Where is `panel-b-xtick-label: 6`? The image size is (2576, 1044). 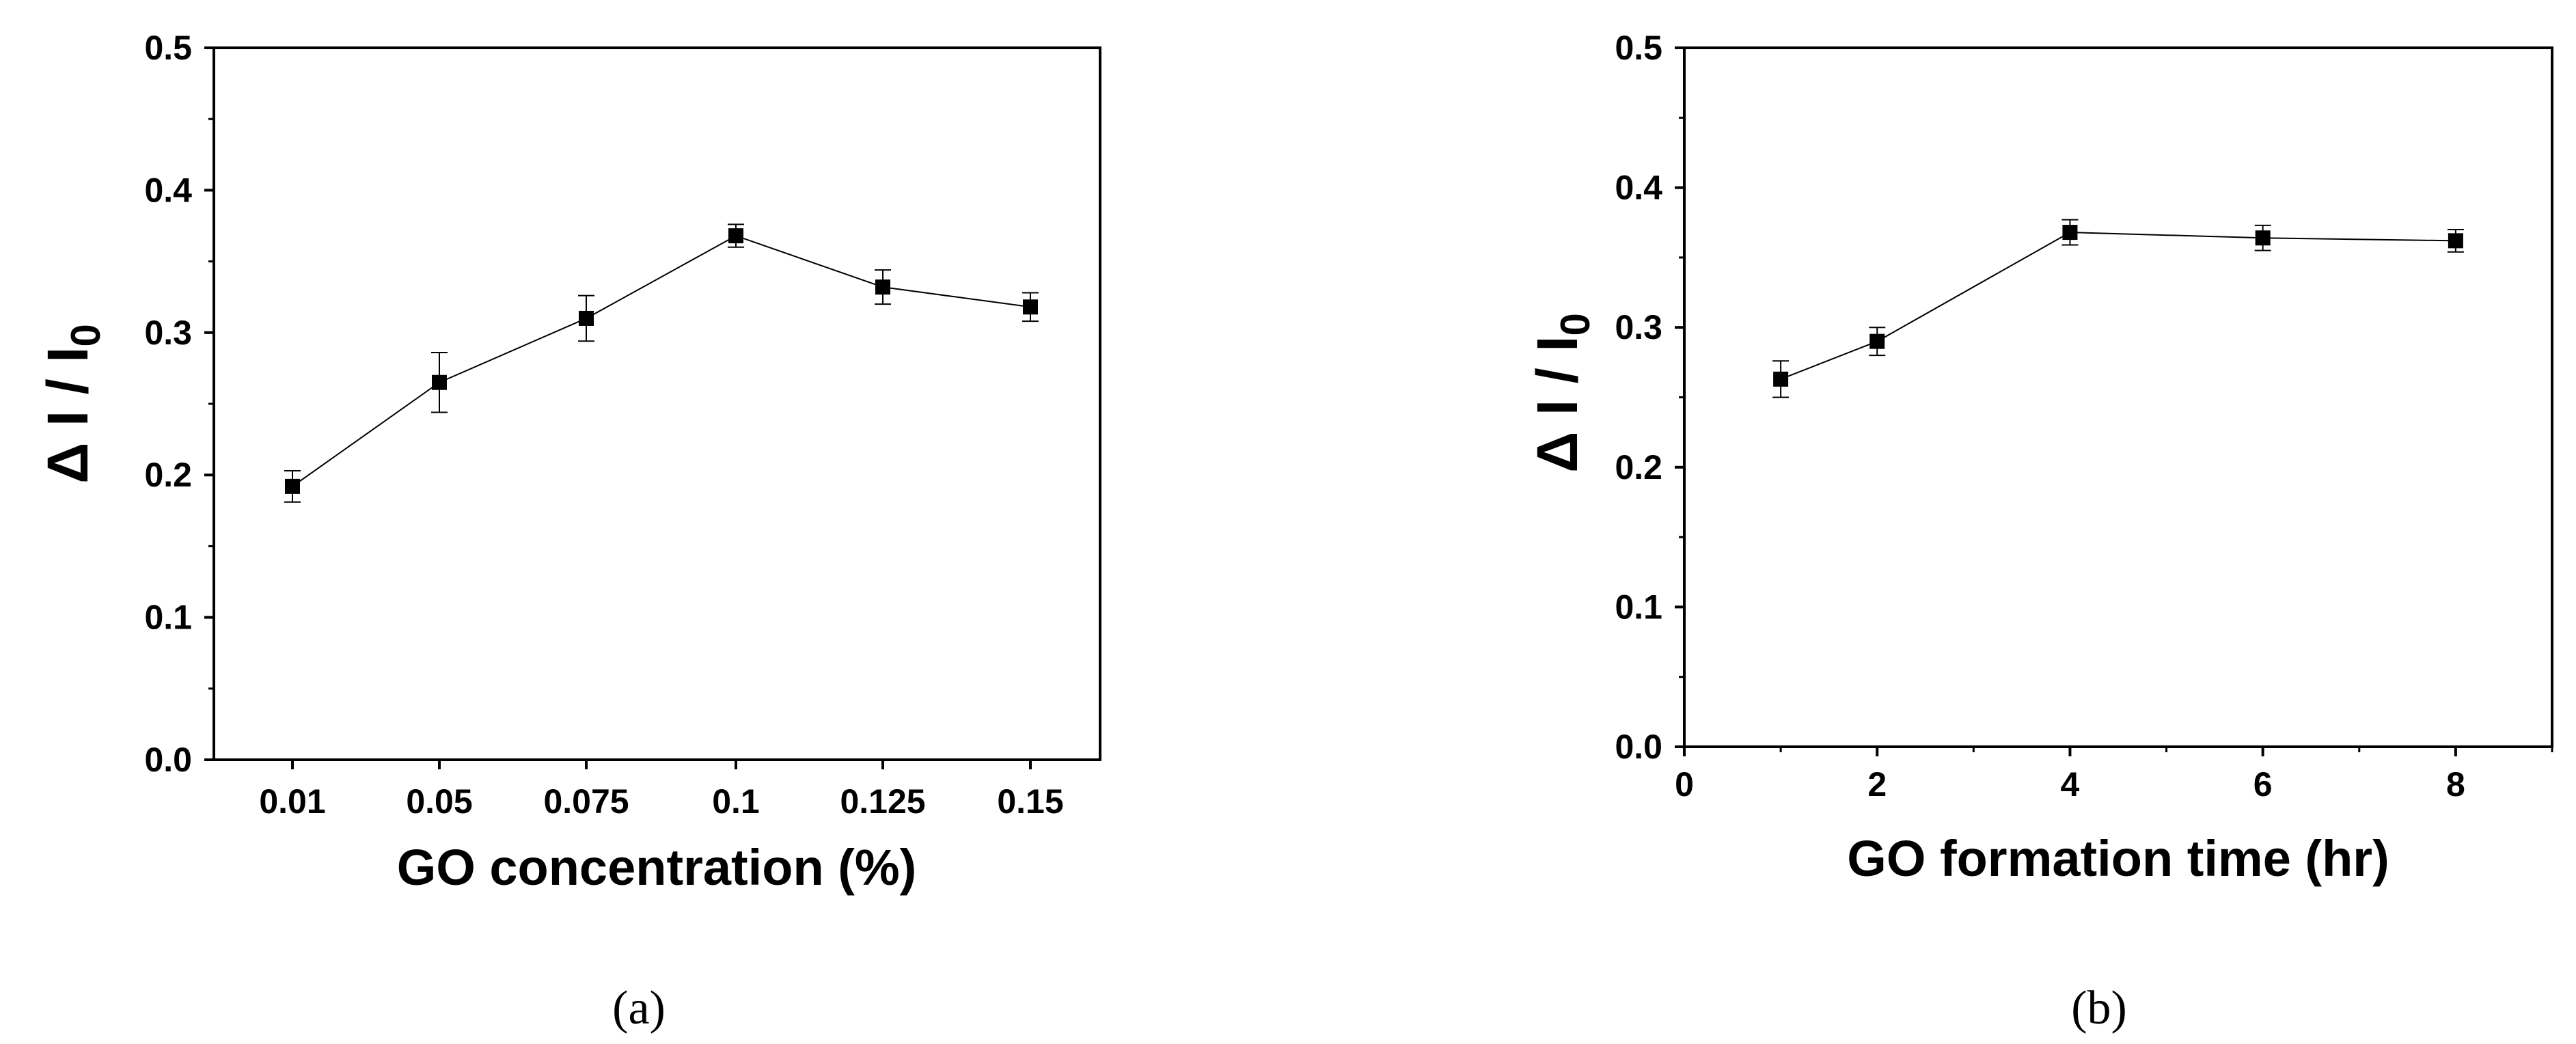 panel-b-xtick-label: 6 is located at coordinates (2263, 784).